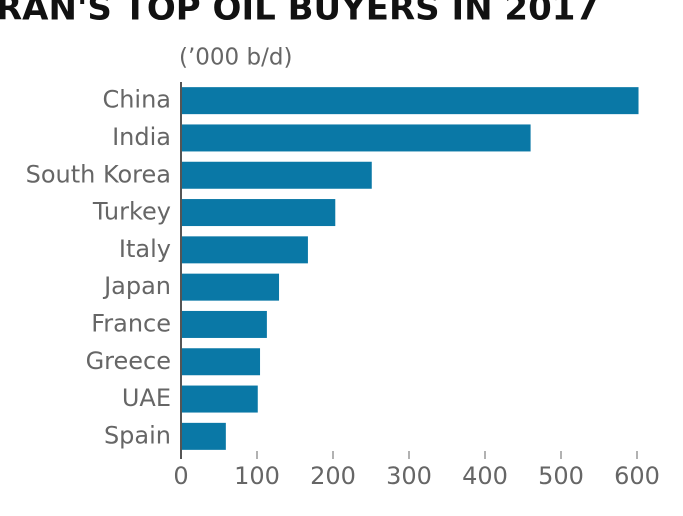 Image resolution: width=683 pixels, height=516 pixels. Describe the element at coordinates (180, 476) in the screenshot. I see `x-tick-label: 0` at that location.